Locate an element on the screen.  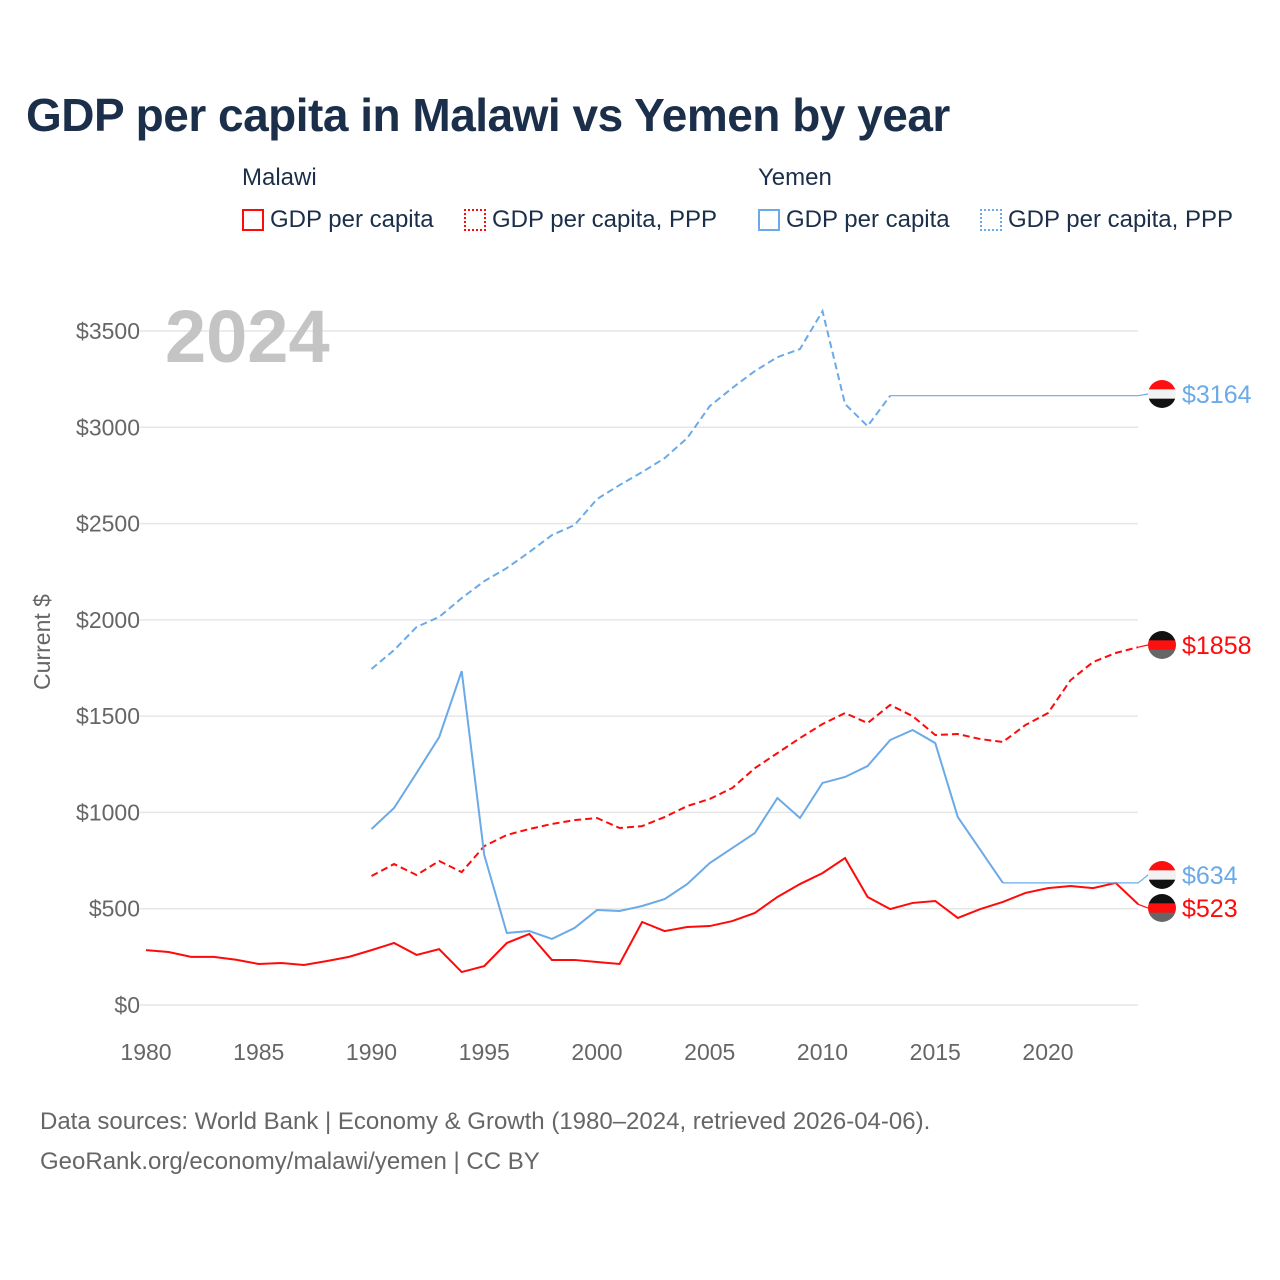
end-value-label: $634 is located at coordinates (1210, 876).